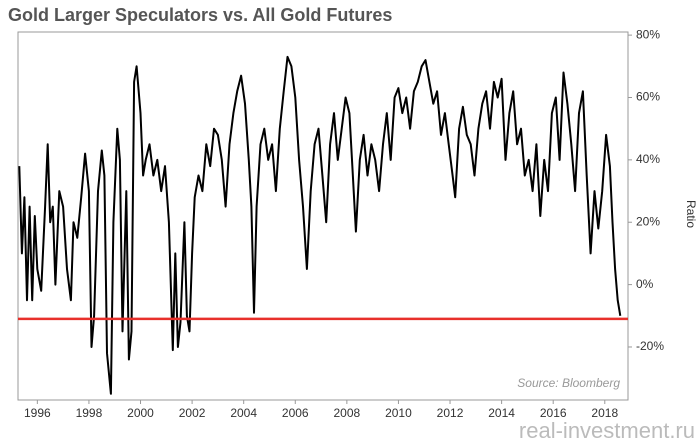  Describe the element at coordinates (450, 413) in the screenshot. I see `x-tick-label: 2012` at that location.